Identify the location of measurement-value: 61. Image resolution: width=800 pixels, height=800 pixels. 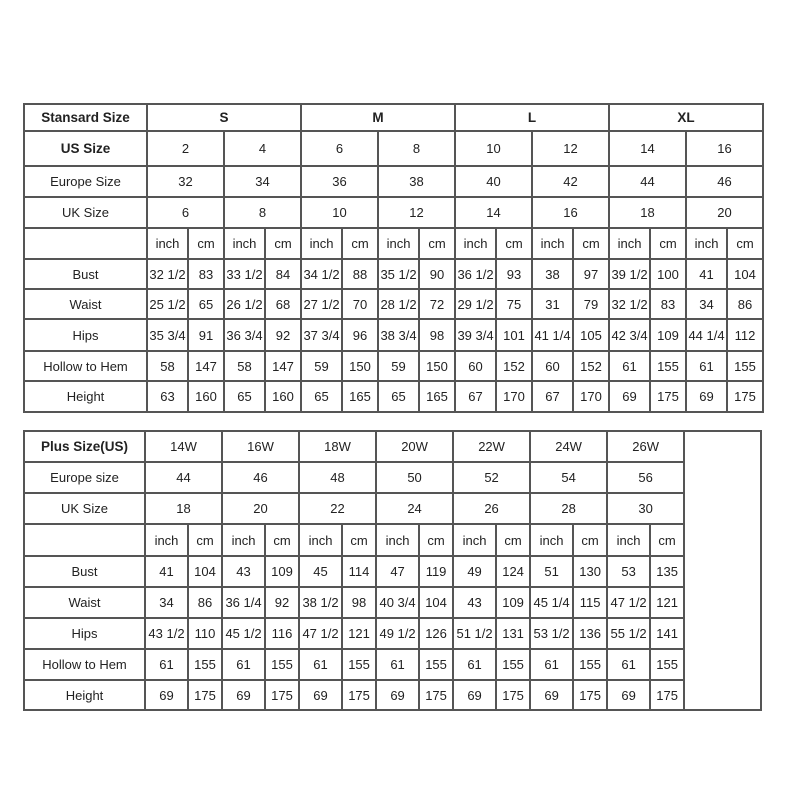
(707, 366).